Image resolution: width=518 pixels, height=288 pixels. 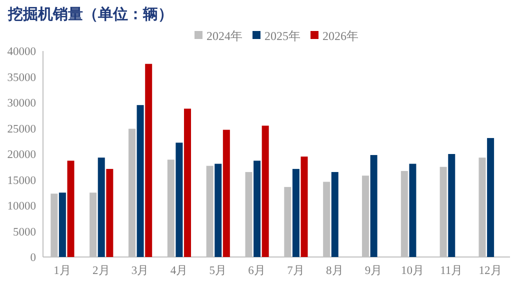 What do you see at coordinates (373, 270) in the screenshot?
I see `x-tick-label: 9月` at bounding box center [373, 270].